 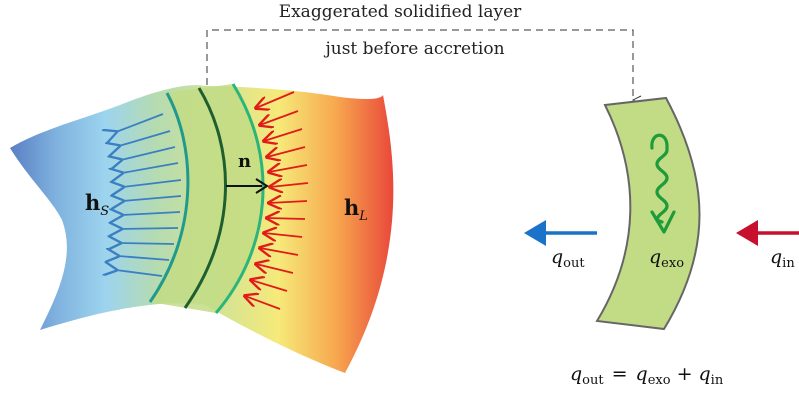 What do you see at coordinates (663, 222) in the screenshot?
I see `spiral-arrow-head` at bounding box center [663, 222].